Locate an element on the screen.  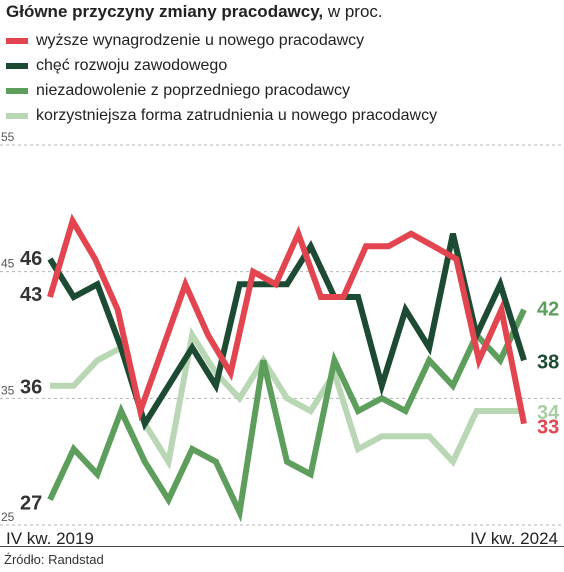
y-tick-label: 35 is located at coordinates (8, 390).